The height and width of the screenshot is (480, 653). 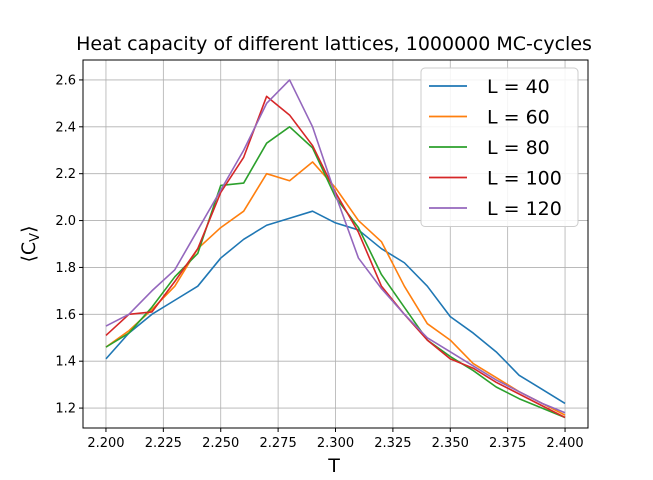 I want to click on x-axis-label: T, so click(x=333, y=466).